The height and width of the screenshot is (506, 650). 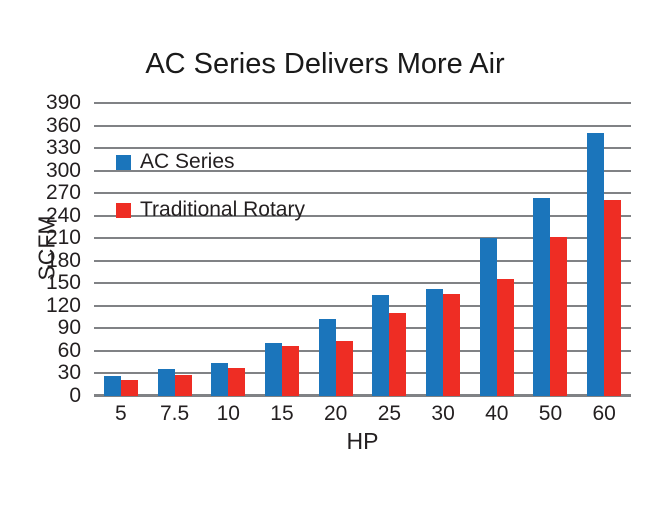 I want to click on legend-label: Traditional Rotary, so click(x=222, y=209).